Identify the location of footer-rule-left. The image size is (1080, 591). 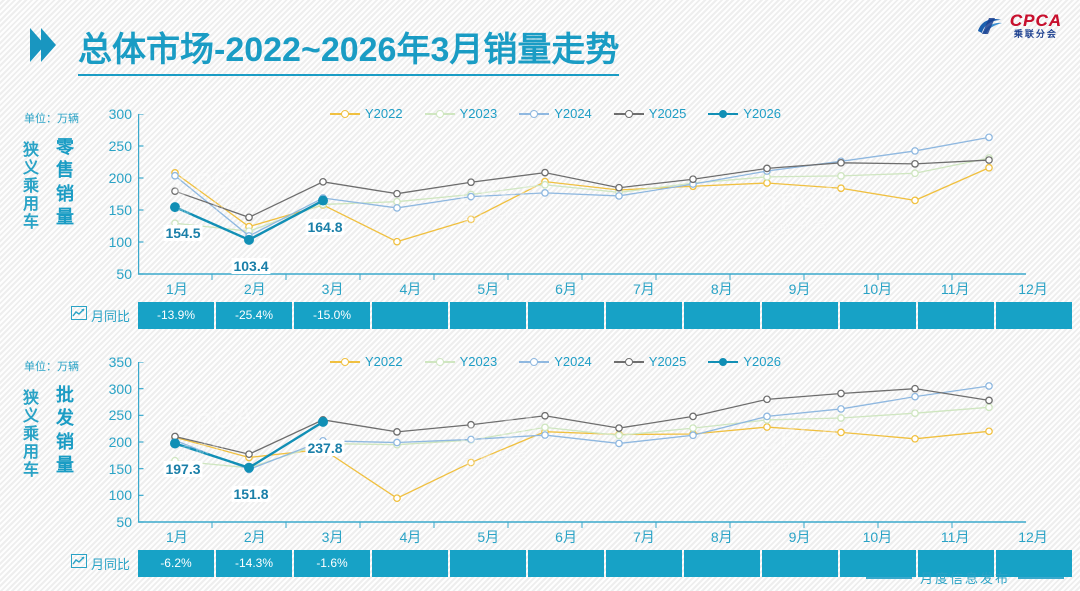
(888, 577).